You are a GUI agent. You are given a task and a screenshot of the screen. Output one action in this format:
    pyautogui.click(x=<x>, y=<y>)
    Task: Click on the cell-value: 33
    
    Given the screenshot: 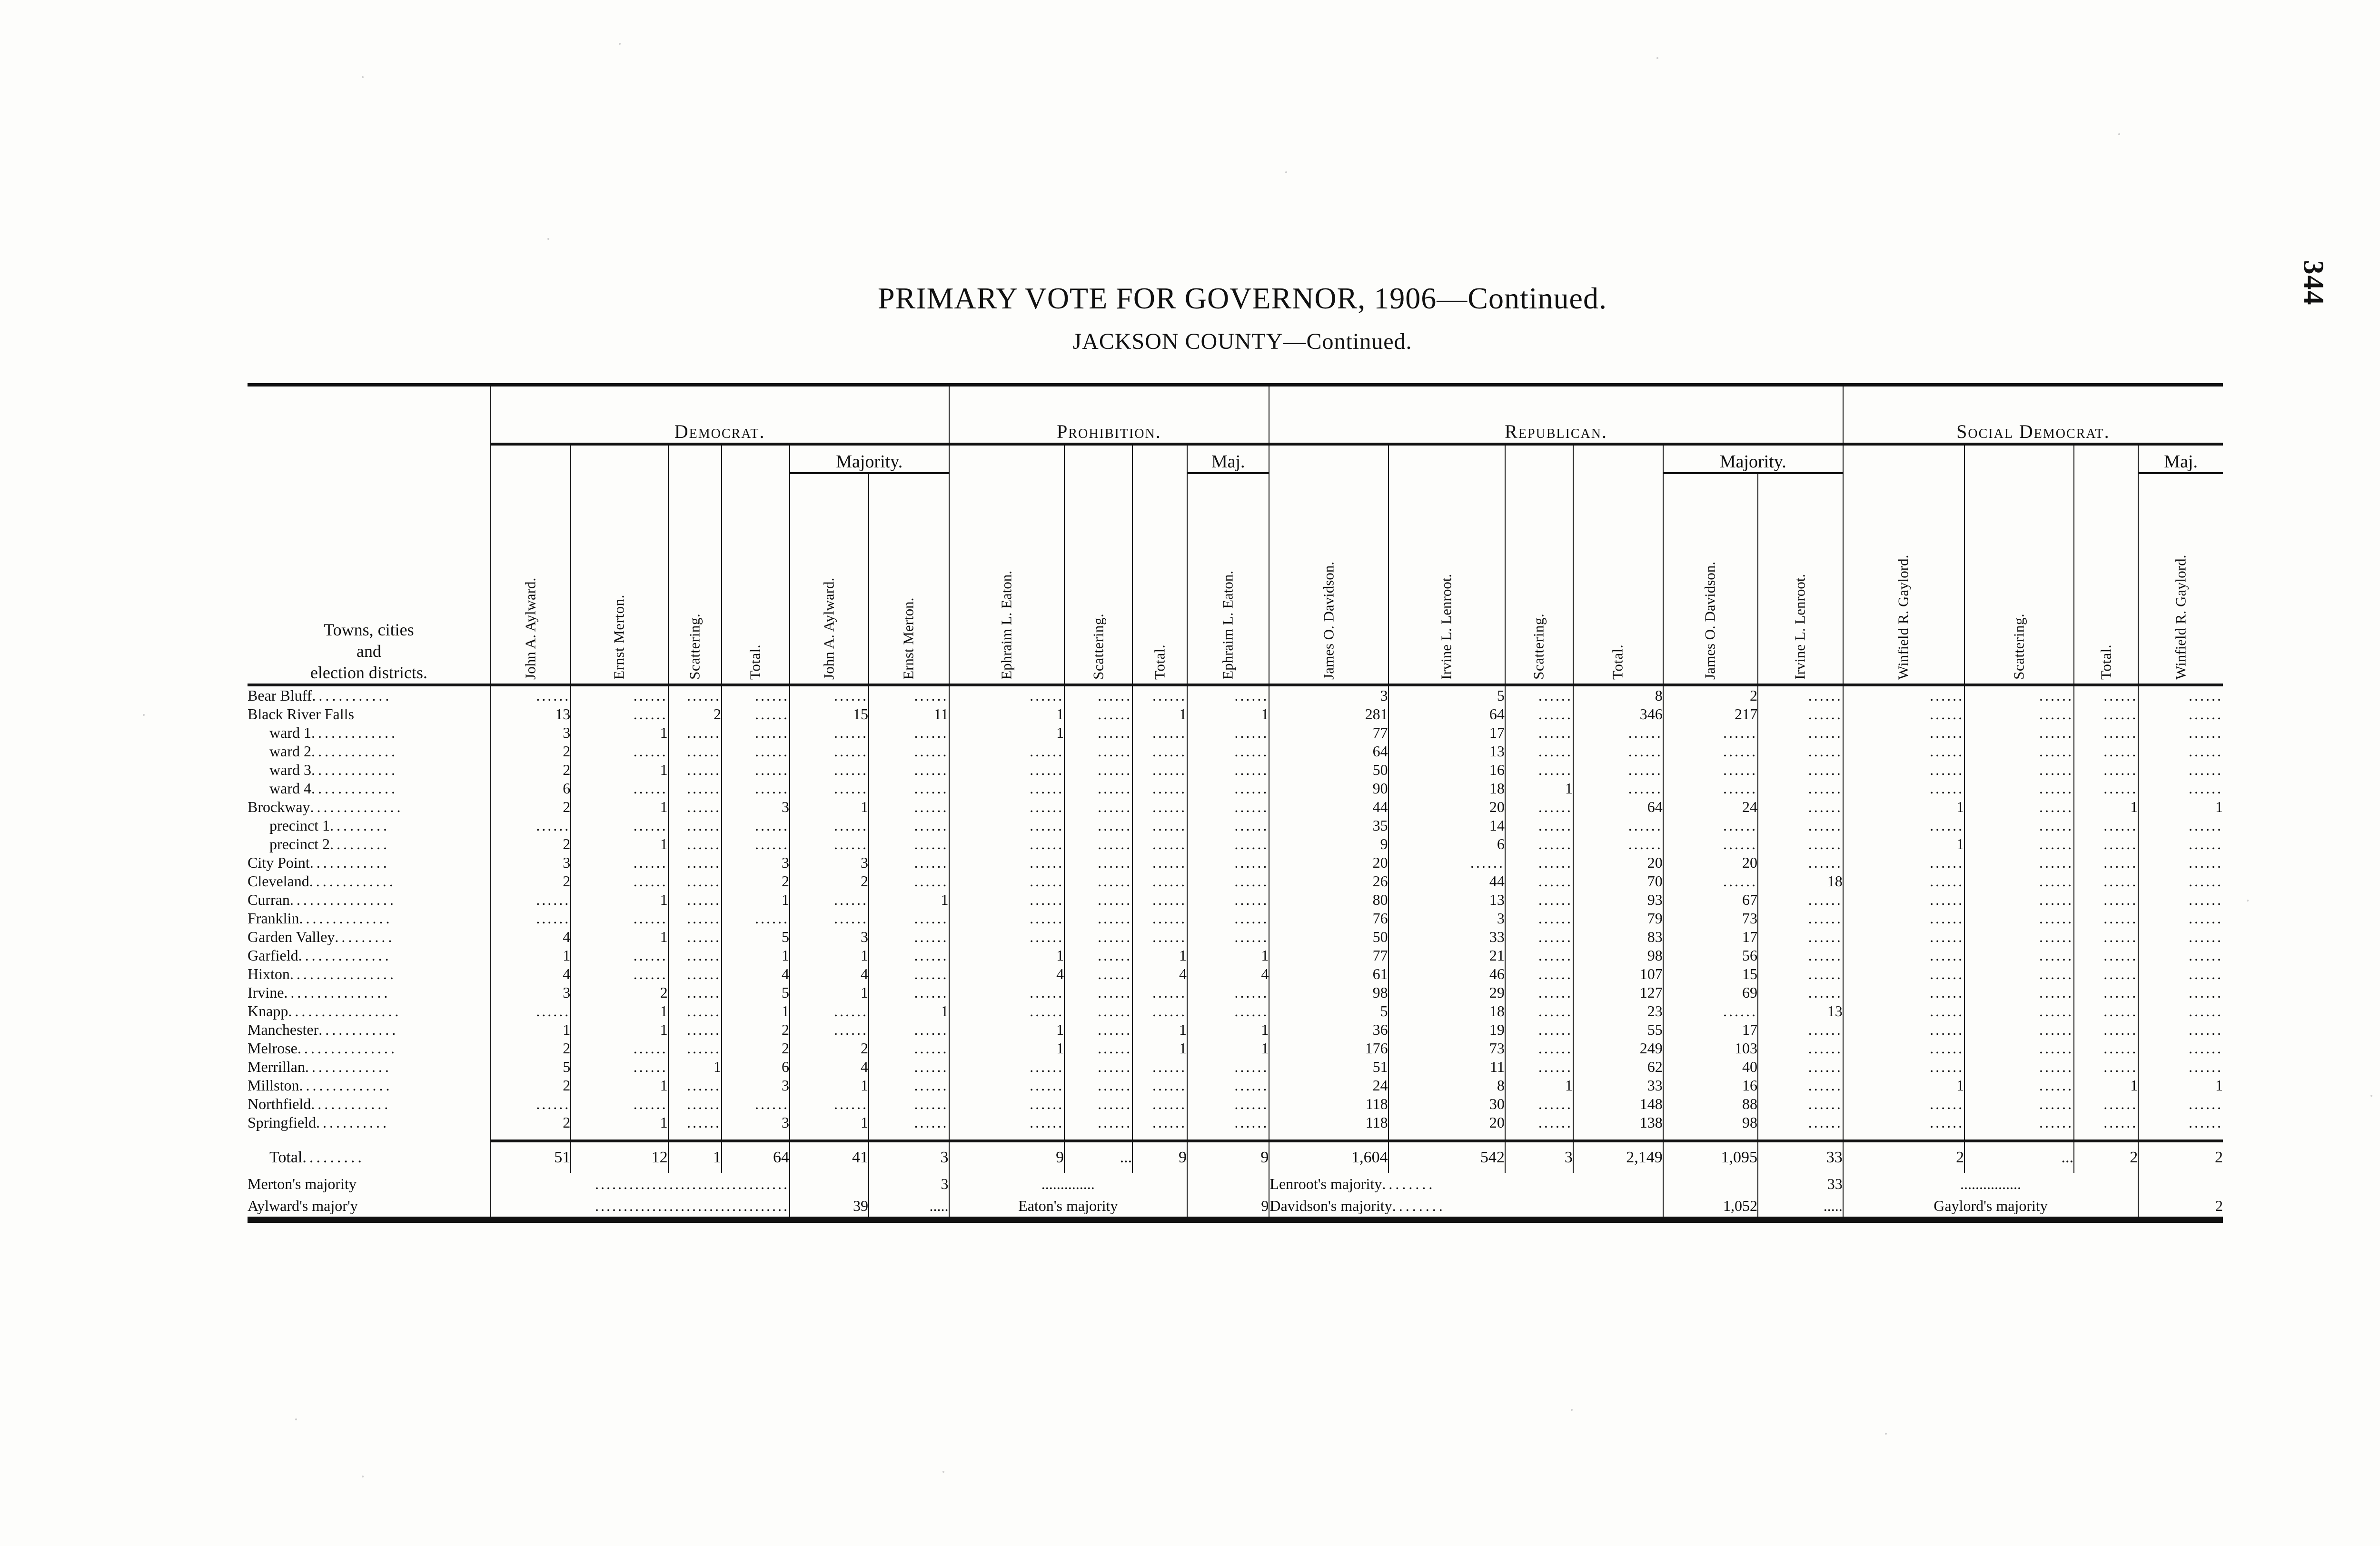 What is the action you would take?
    pyautogui.click(x=1446, y=937)
    